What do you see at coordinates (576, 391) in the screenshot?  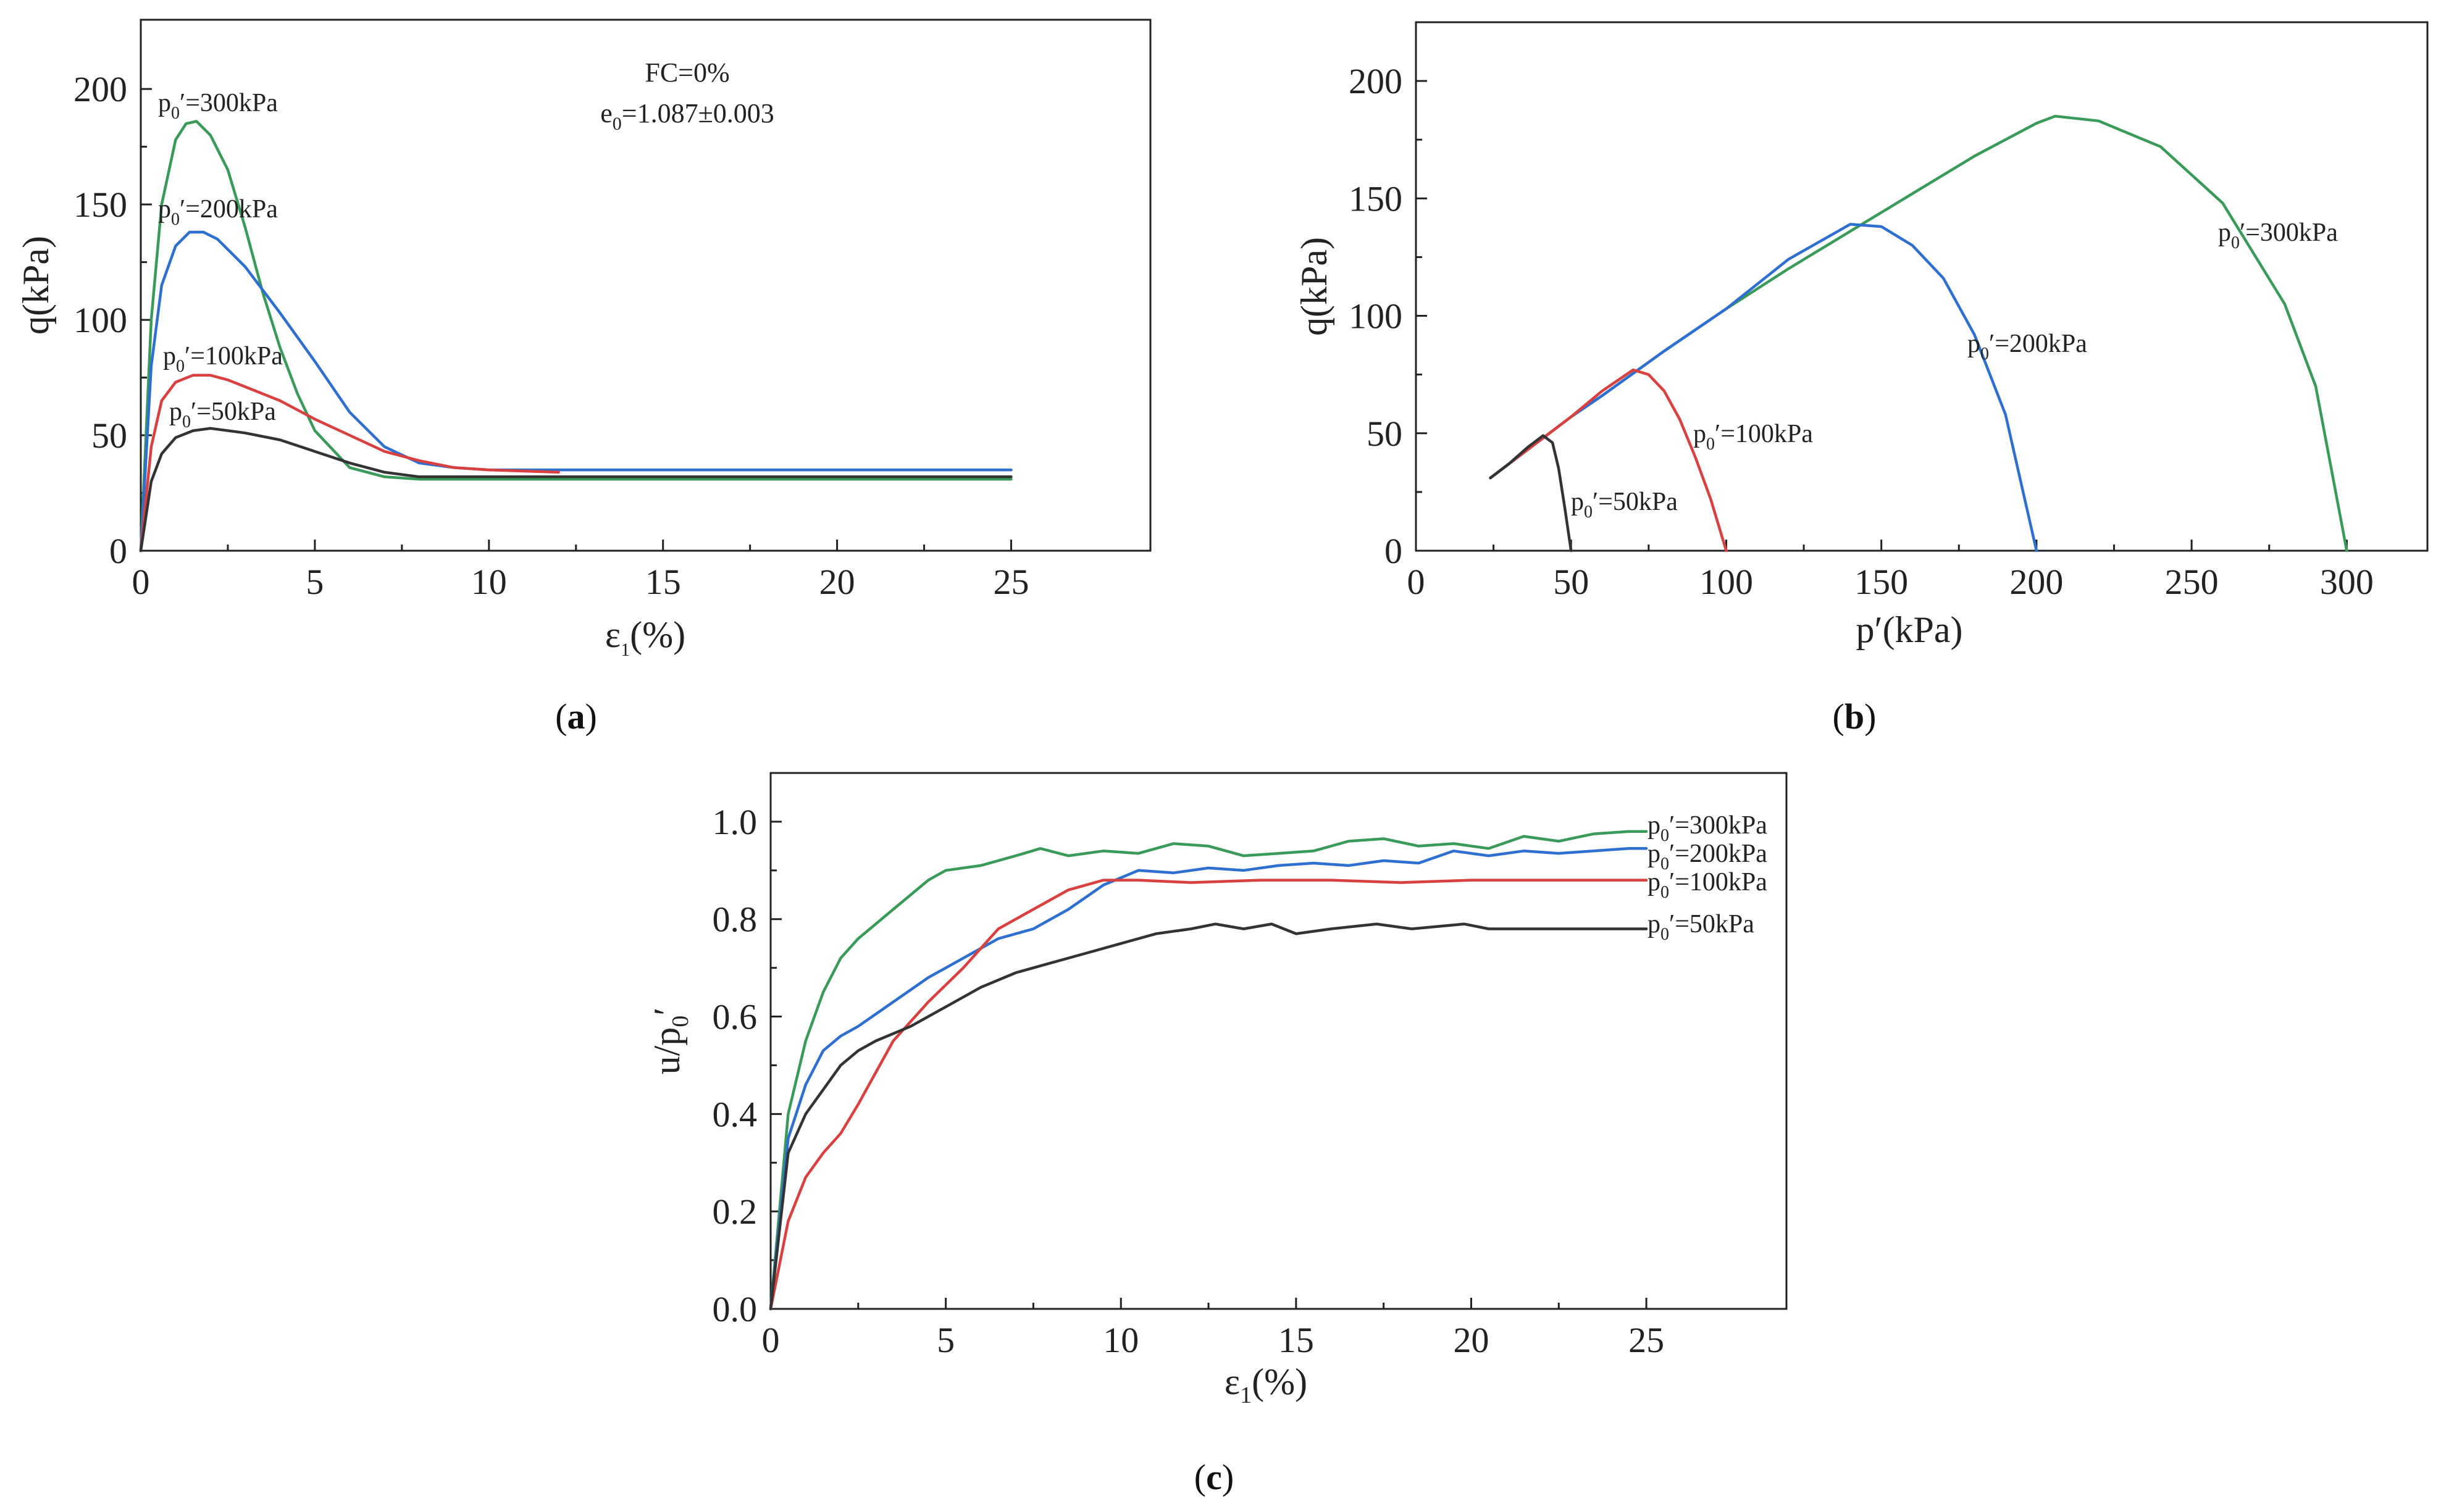 I see `panel-a-series-200kpa-line` at bounding box center [576, 391].